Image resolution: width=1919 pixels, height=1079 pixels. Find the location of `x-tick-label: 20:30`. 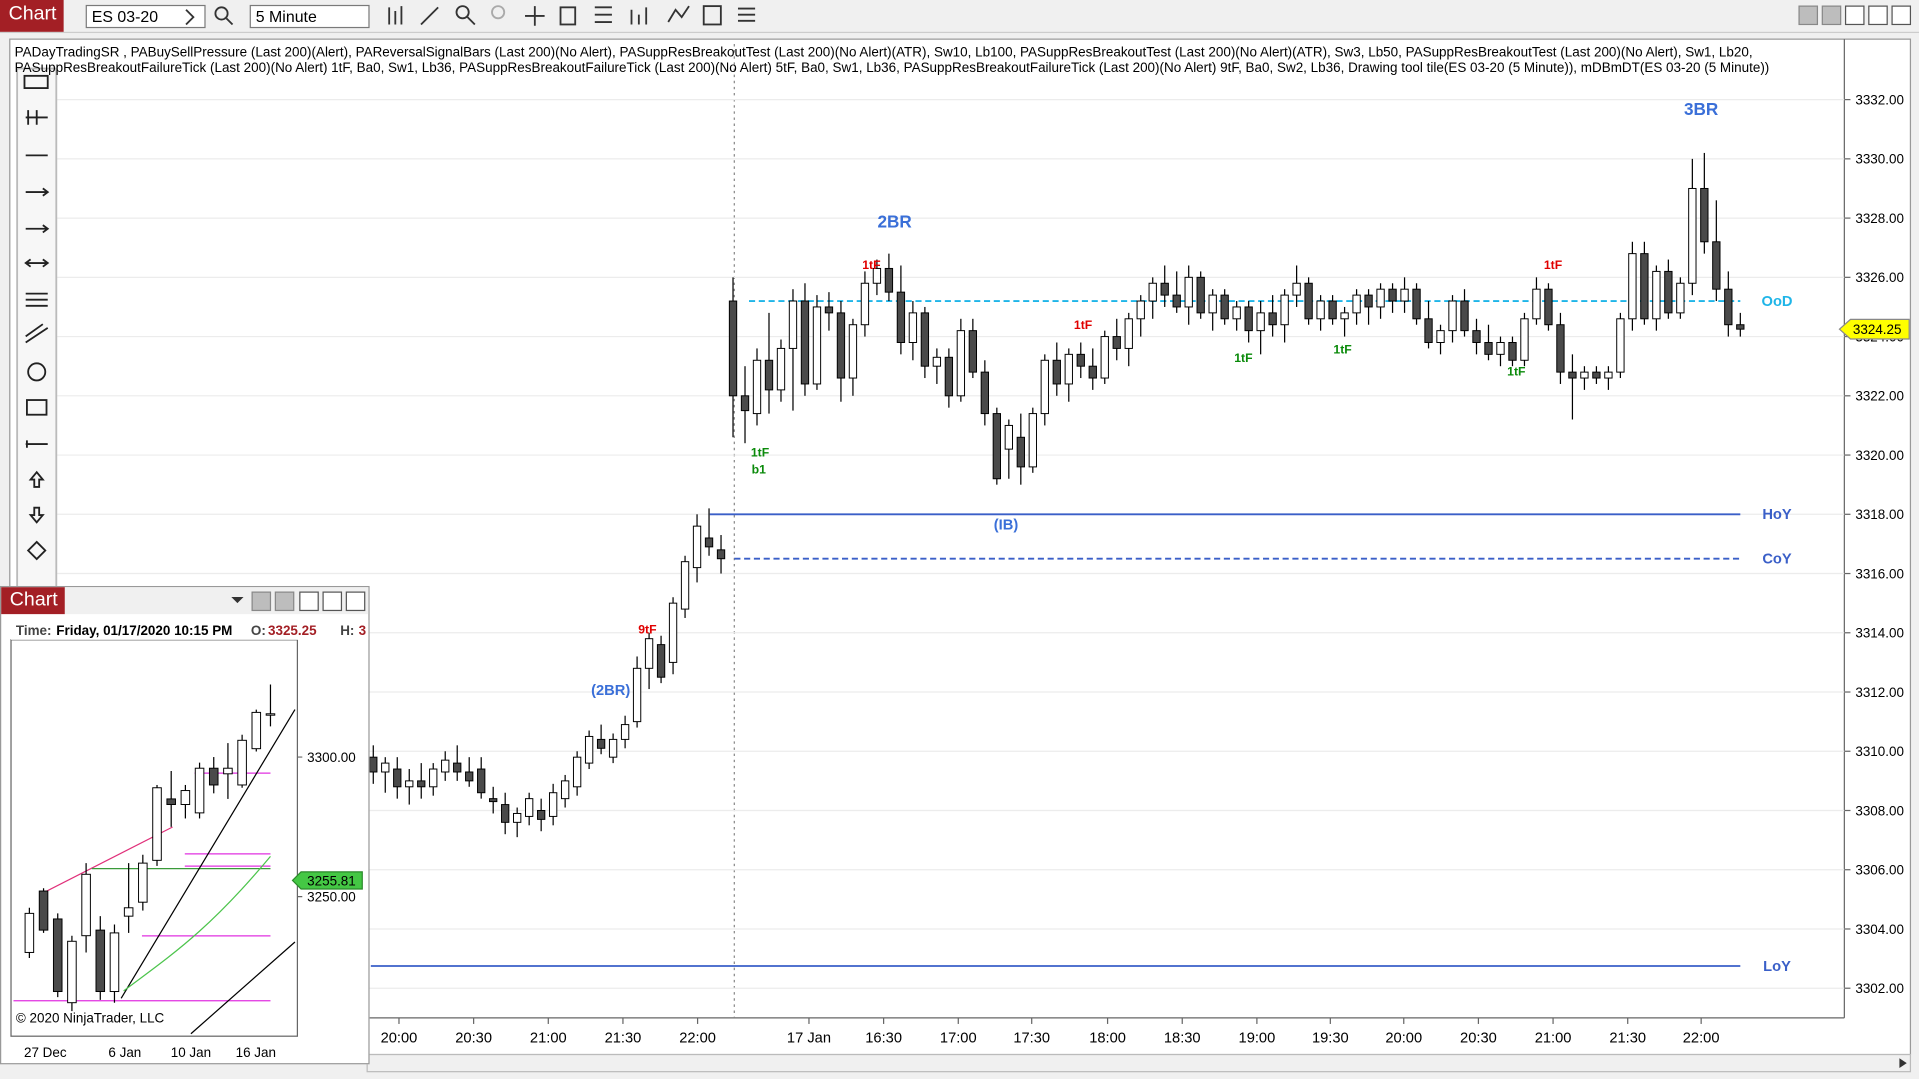

x-tick-label: 20:30 is located at coordinates (1478, 1038).